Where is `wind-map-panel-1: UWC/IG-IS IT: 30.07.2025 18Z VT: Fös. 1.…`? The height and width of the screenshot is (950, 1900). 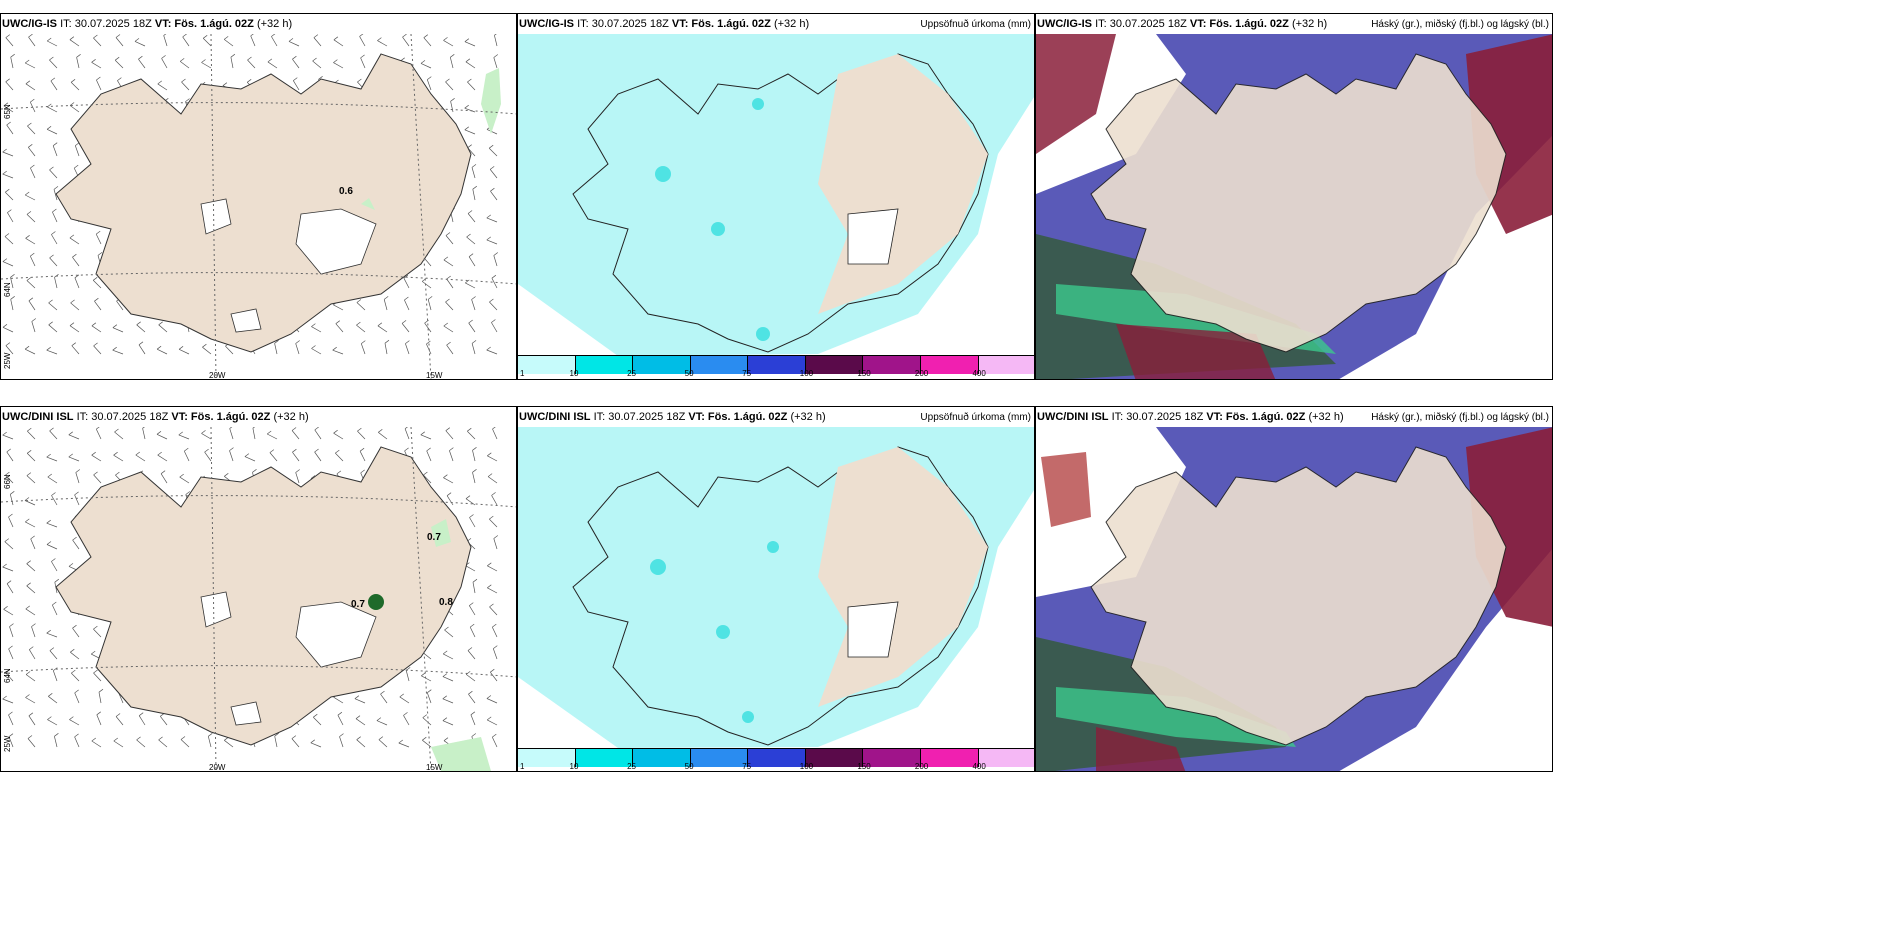 wind-map-panel-1: UWC/IG-IS IT: 30.07.2025 18Z VT: Fös. 1.… is located at coordinates (258, 196).